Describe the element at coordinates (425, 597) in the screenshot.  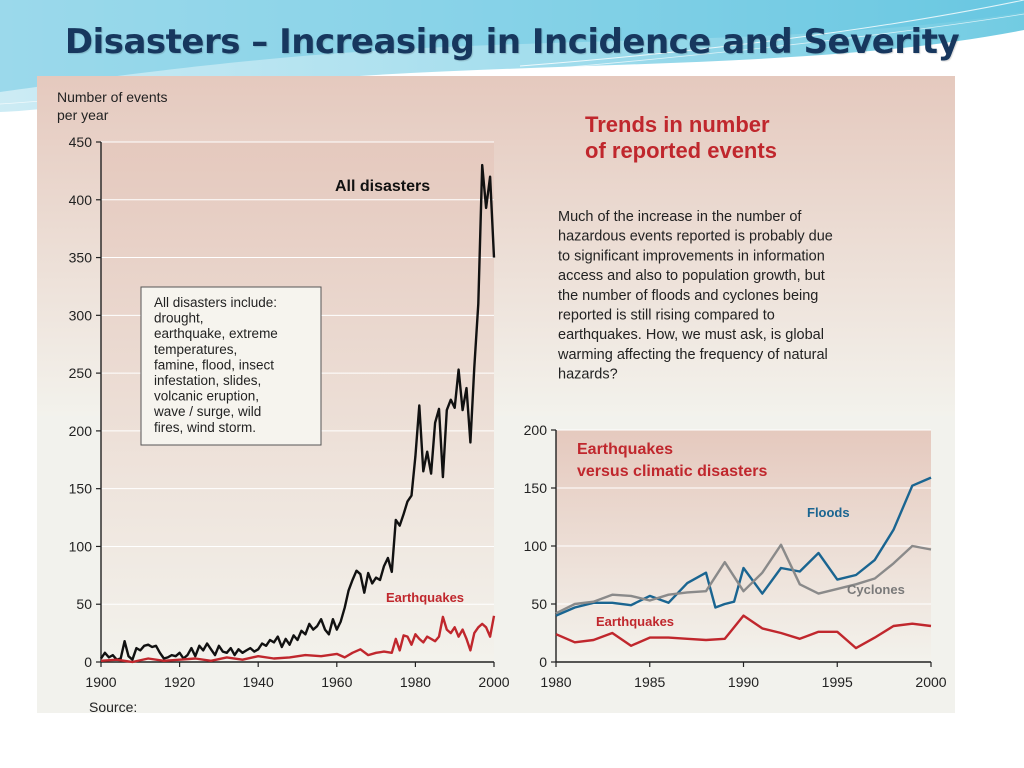
I see `earthquakes-label-main: Earthquakes` at that location.